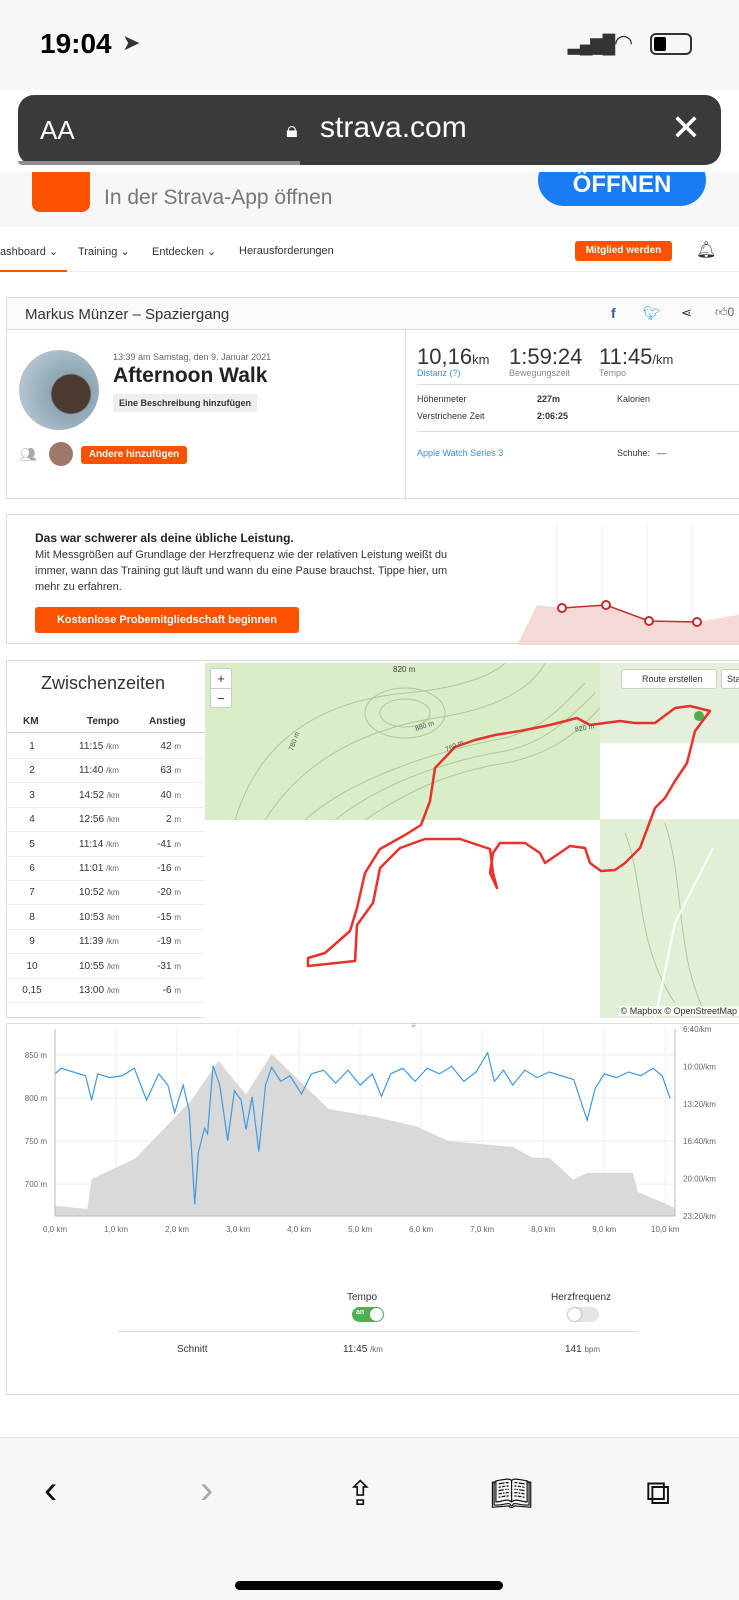 The image size is (739, 1600). What do you see at coordinates (373, 314) in the screenshot?
I see `activity-header: Markus Münzer – Spaziergang f 🐦︎ ⋖ 👍︎0` at bounding box center [373, 314].